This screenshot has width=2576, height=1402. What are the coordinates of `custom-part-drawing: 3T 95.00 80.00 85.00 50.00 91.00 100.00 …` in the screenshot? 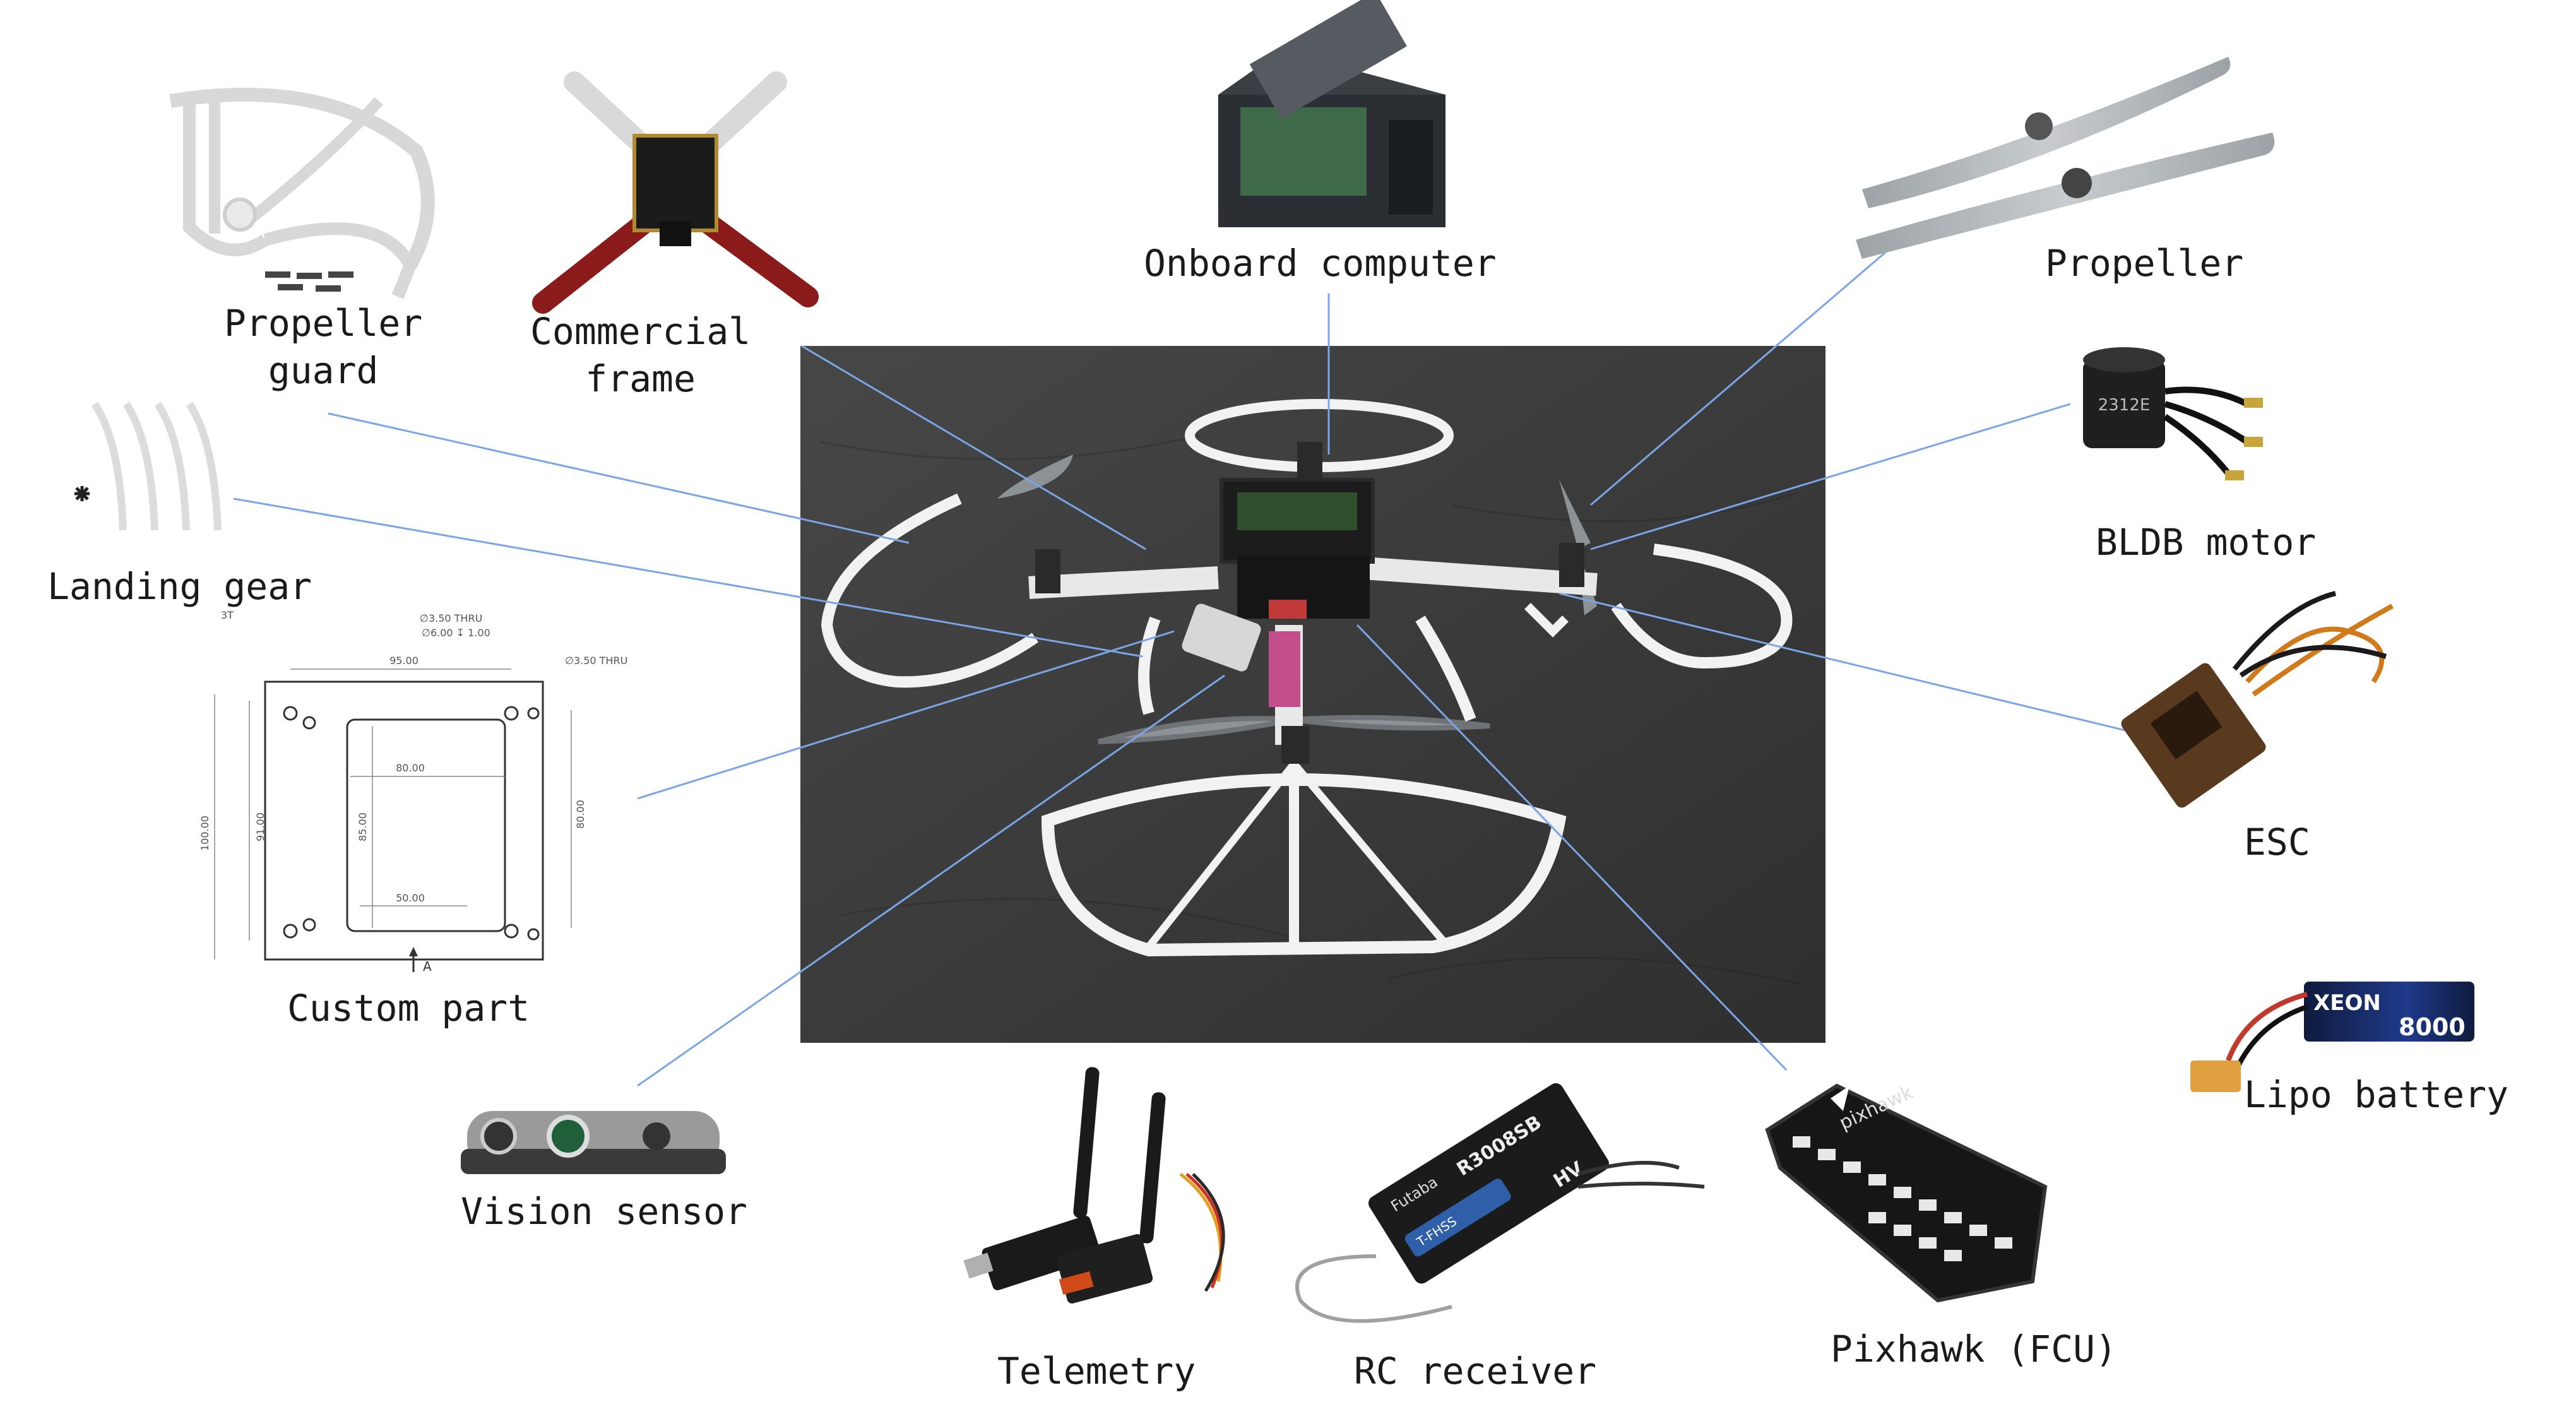 It's located at (413, 792).